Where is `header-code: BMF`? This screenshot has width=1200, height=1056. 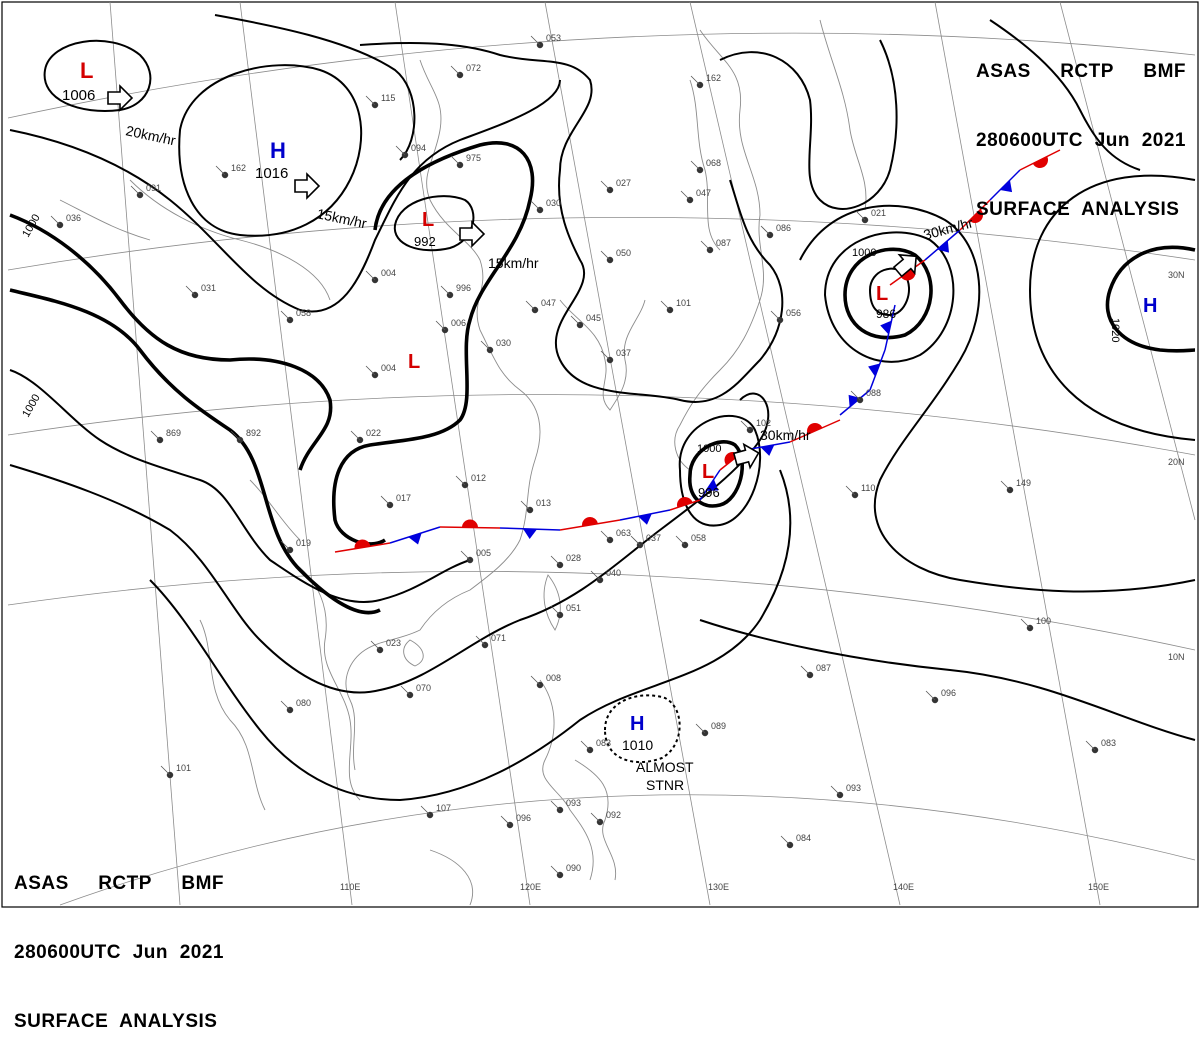 header-code: BMF is located at coordinates (202, 883).